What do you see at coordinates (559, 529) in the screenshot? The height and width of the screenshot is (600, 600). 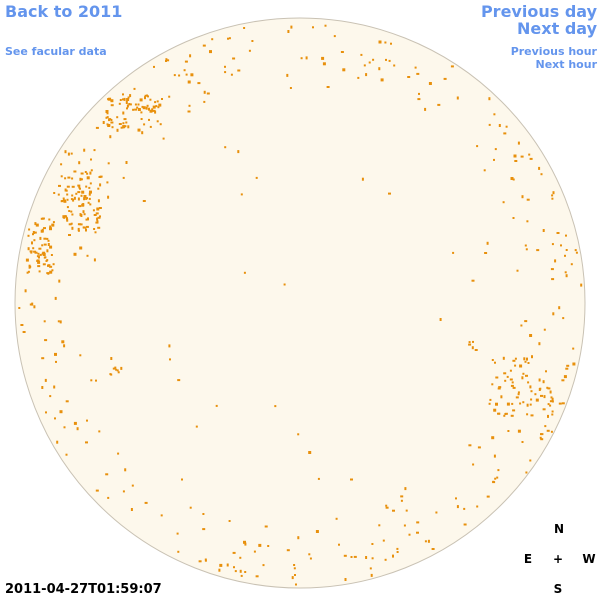 I see `compass-north: N` at bounding box center [559, 529].